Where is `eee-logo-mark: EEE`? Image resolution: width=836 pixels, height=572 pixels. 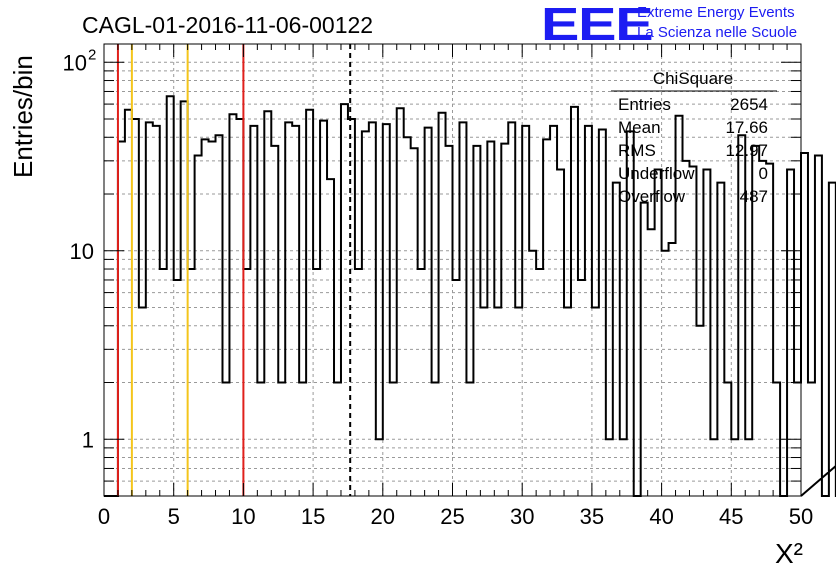
eee-logo-mark: EEE is located at coordinates (597, 25).